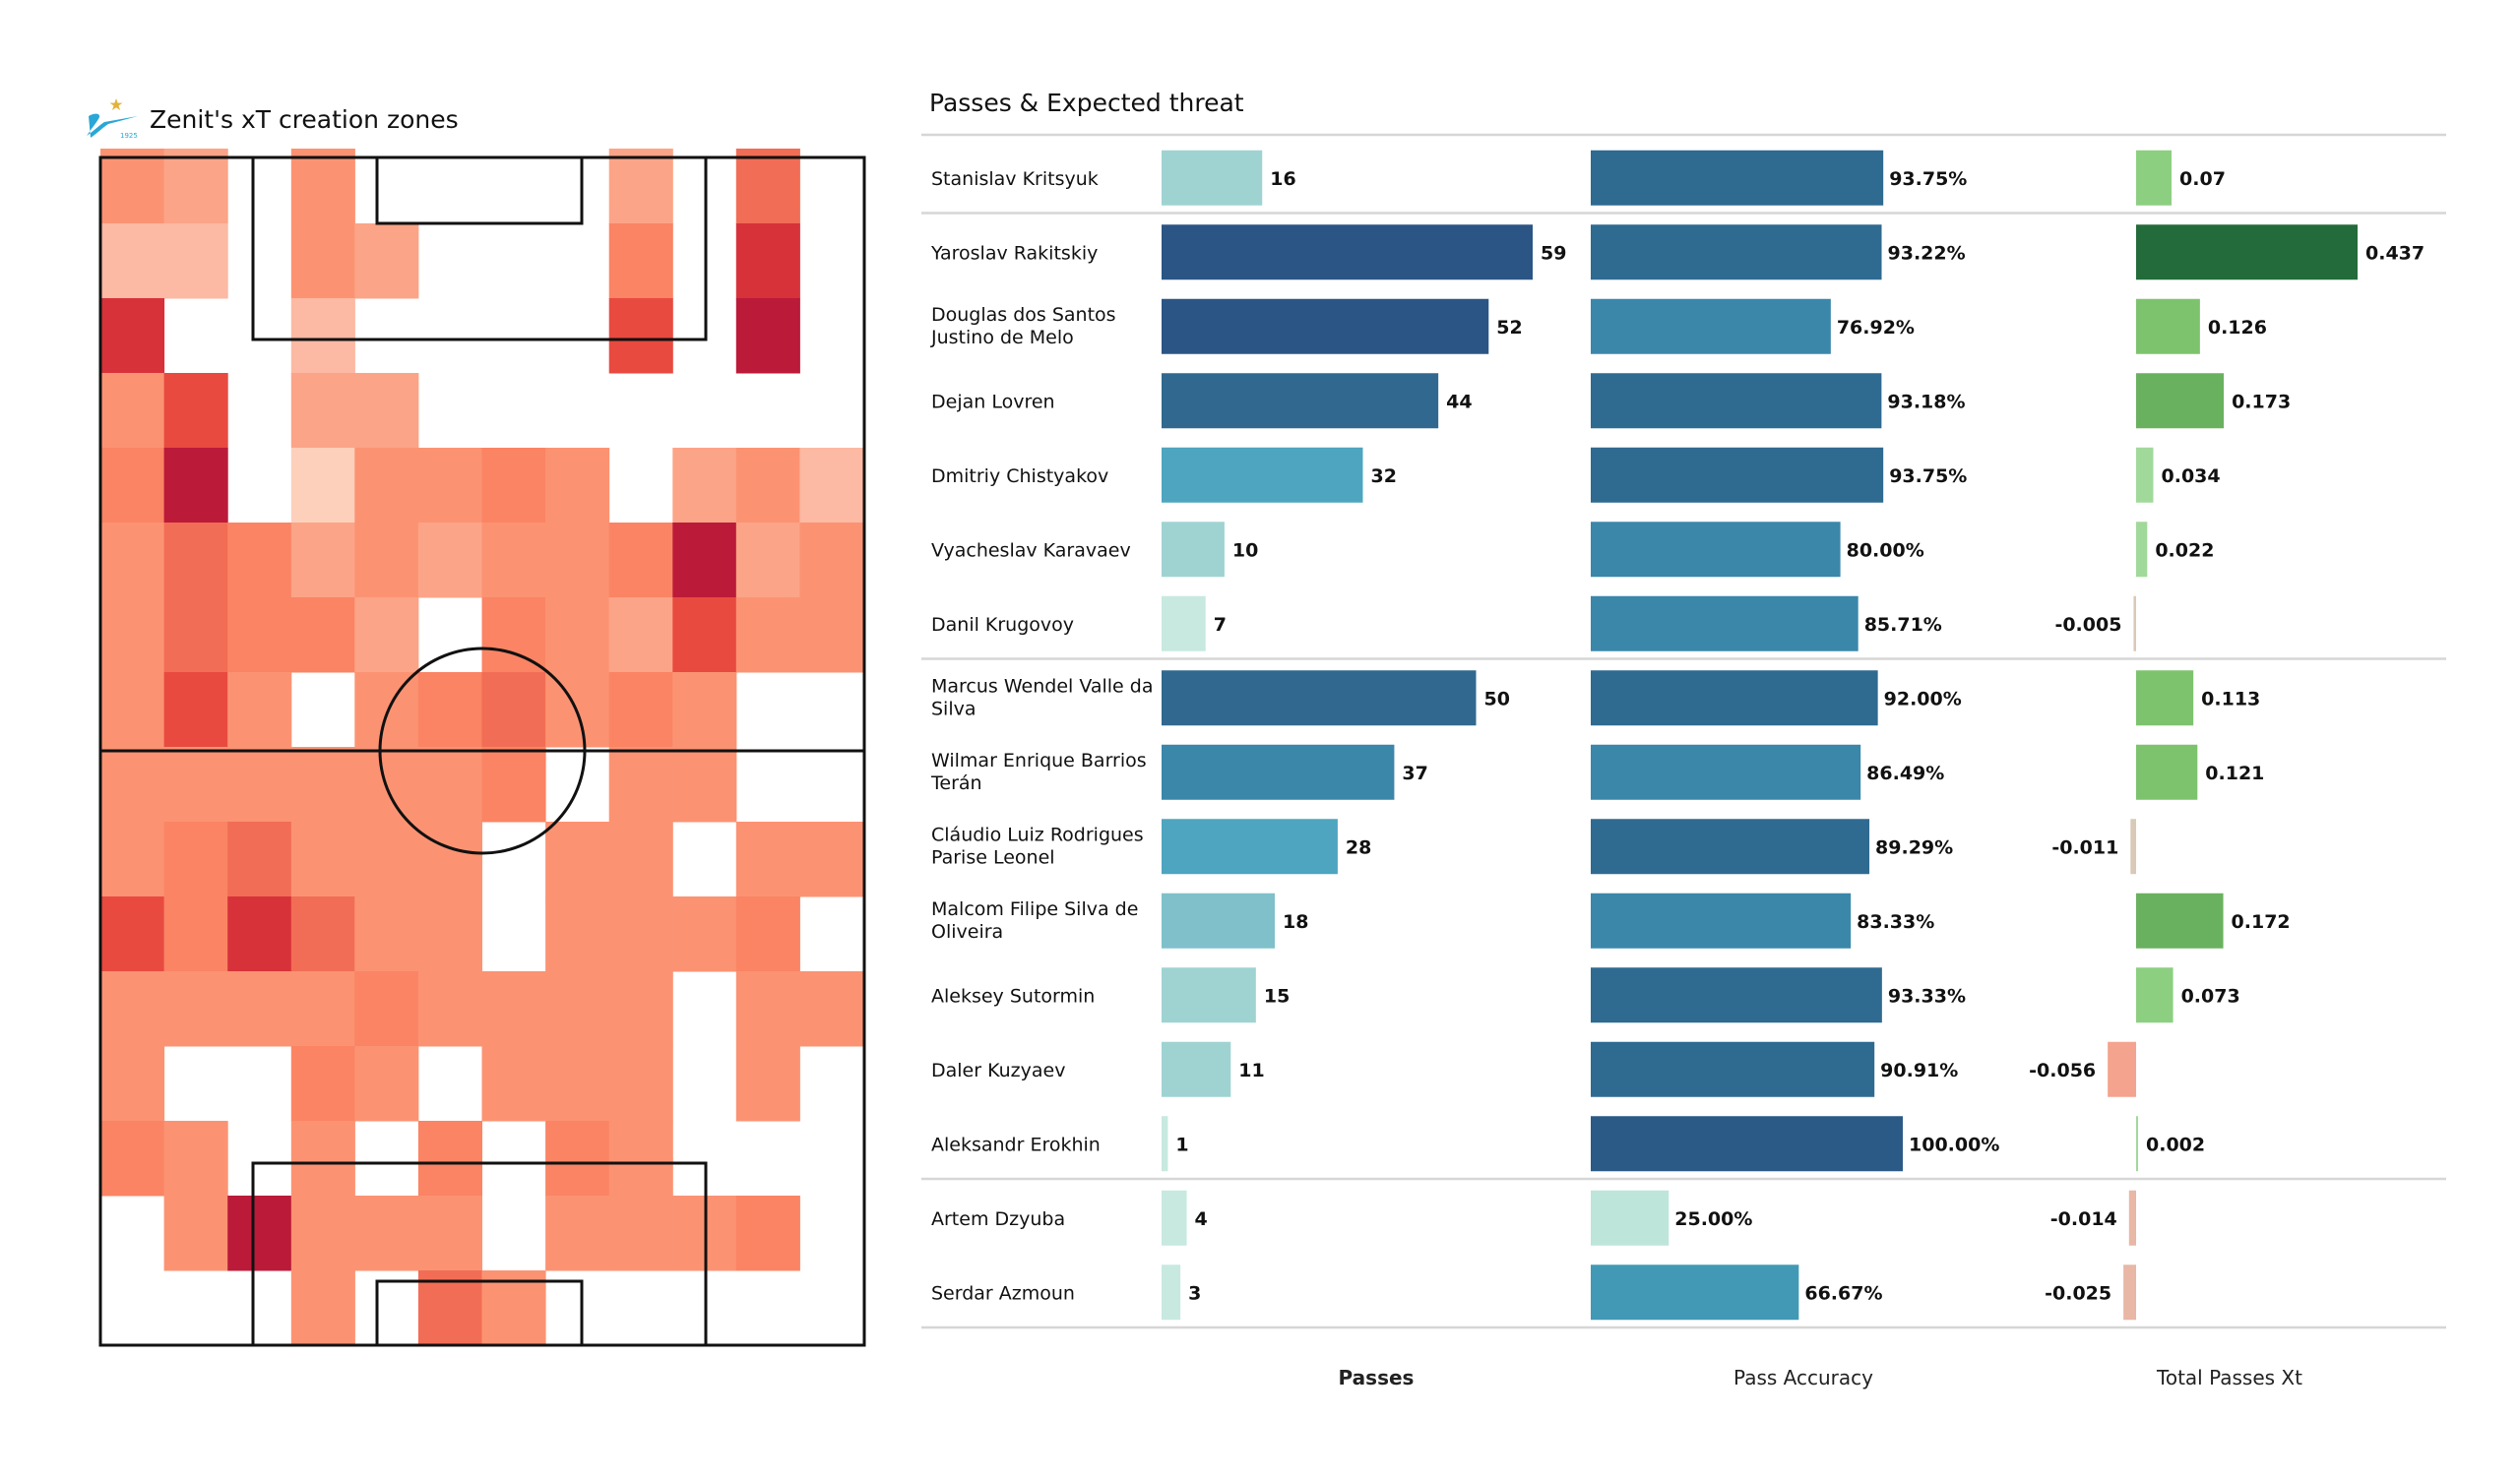  Describe the element at coordinates (2202, 179) in the screenshot. I see `xt-value-label: 0.07` at that location.